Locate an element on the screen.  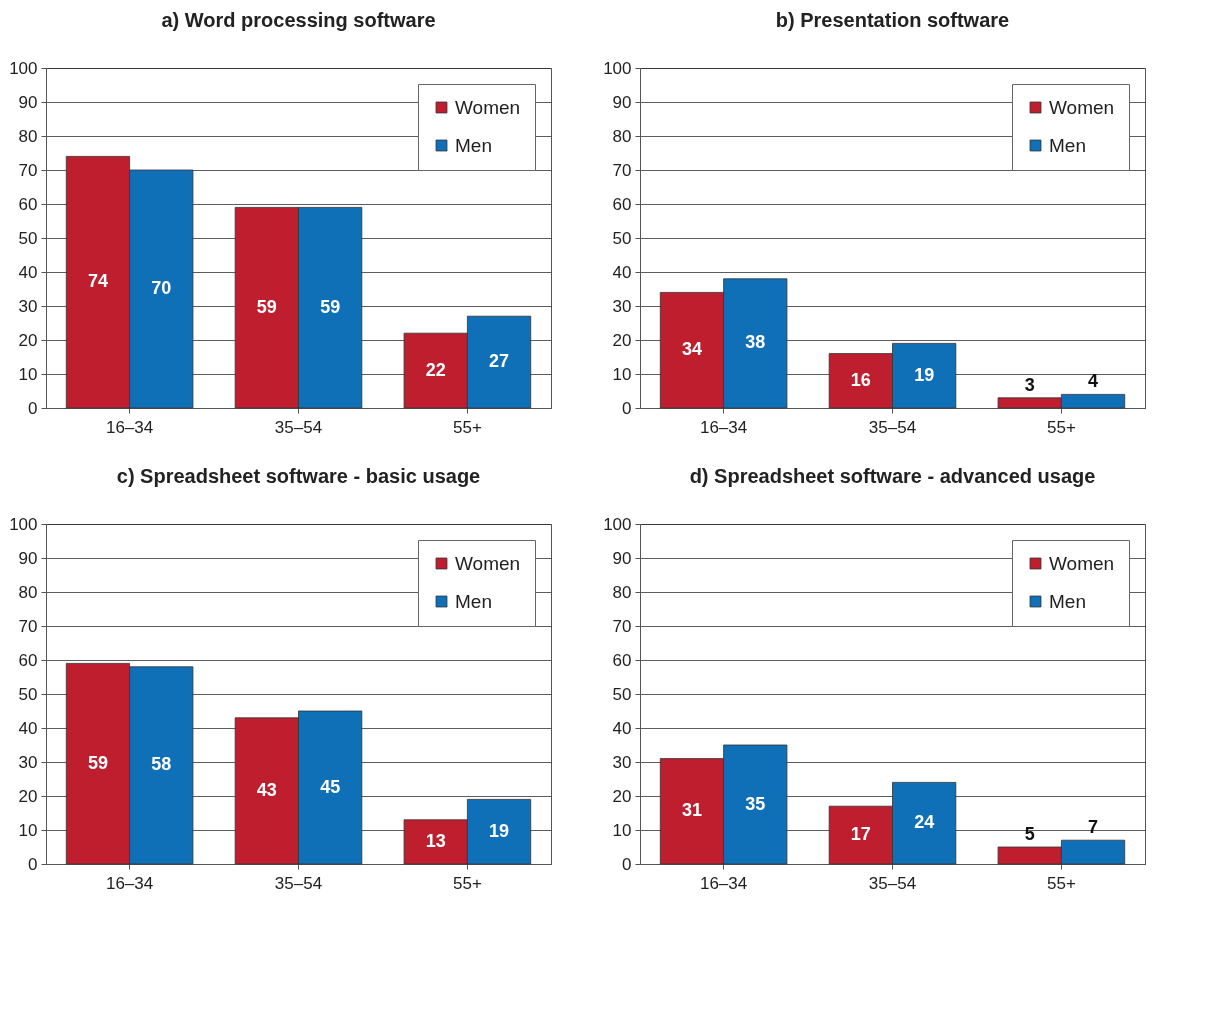
data-label: 31 is located at coordinates (691, 810).